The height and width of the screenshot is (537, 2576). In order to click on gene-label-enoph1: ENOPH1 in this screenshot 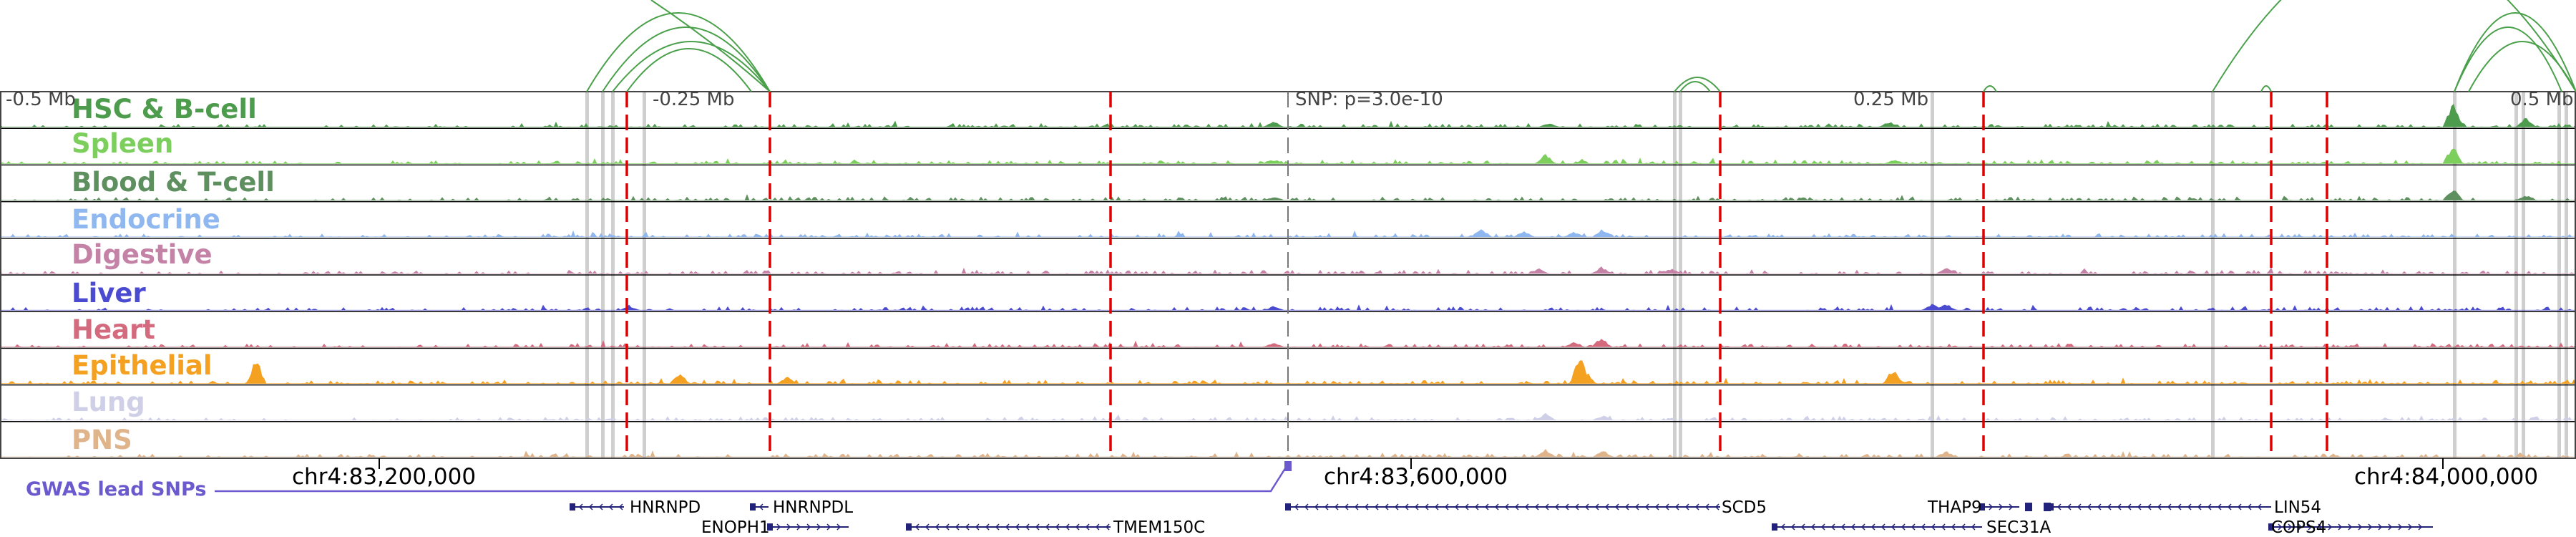, I will do `click(735, 527)`.